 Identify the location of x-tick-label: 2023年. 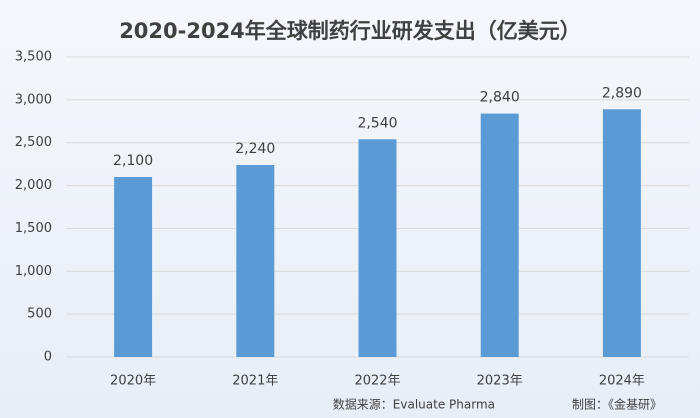
(500, 381).